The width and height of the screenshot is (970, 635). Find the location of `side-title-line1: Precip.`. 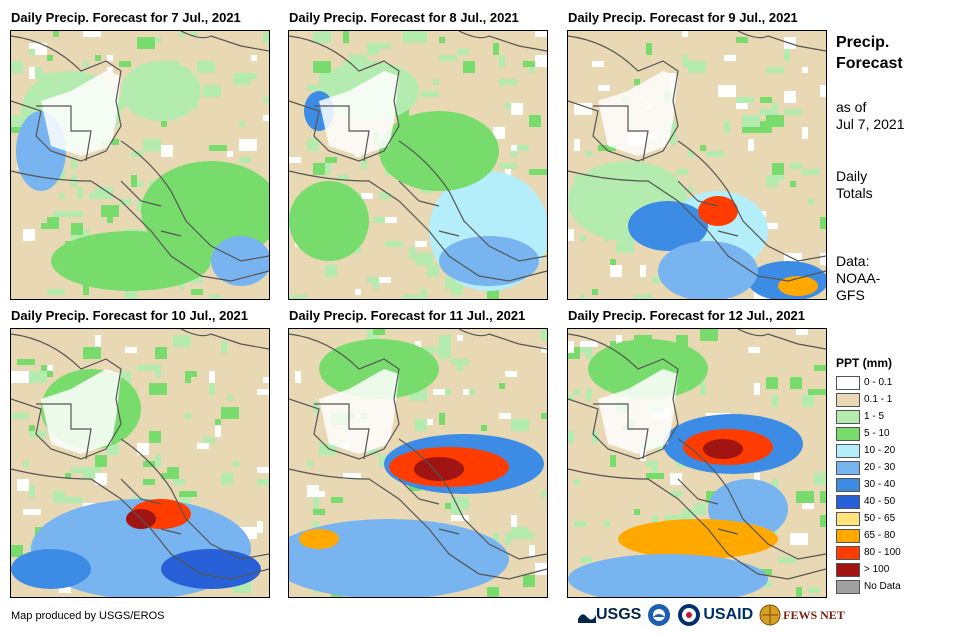

side-title-line1: Precip. is located at coordinates (863, 42).